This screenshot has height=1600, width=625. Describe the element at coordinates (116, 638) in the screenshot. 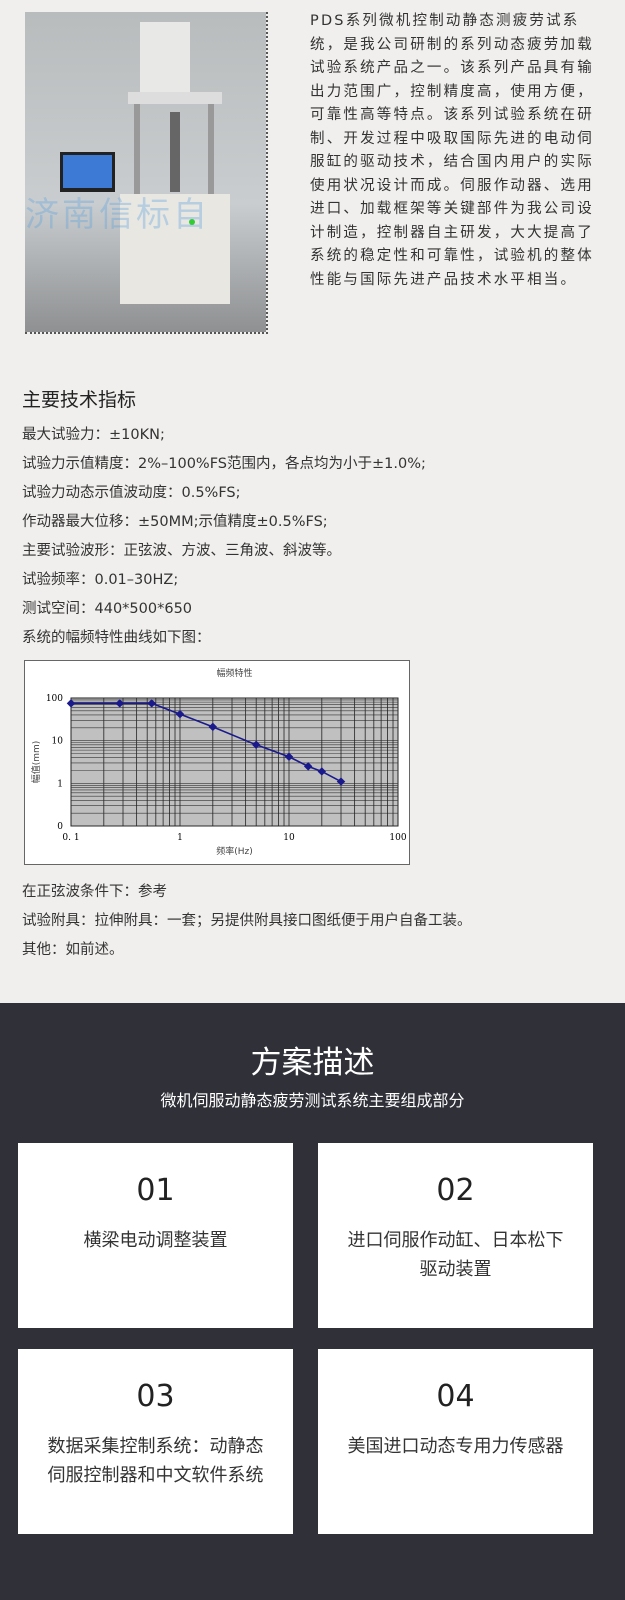

I see `spec-item: 系统的幅频特性曲线如下图：` at that location.